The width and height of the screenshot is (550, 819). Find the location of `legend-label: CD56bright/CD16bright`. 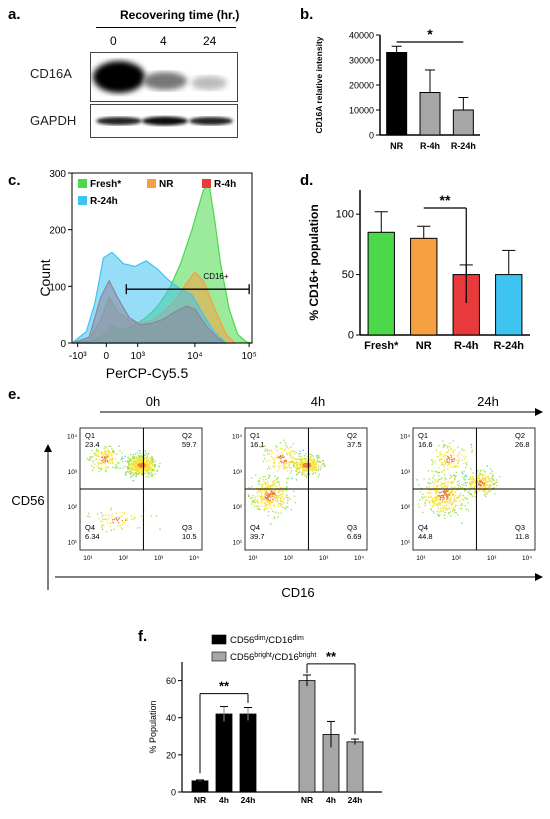

legend-label: CD56bright/CD16bright is located at coordinates (273, 658).